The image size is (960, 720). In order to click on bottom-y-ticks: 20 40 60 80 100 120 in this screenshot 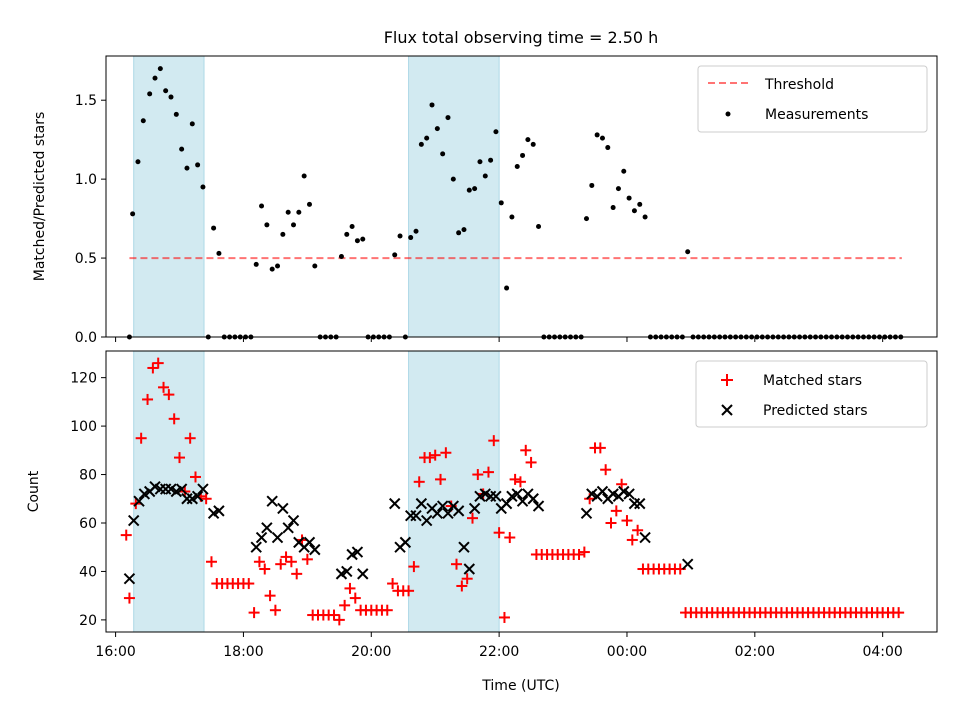, I will do `click(88, 500)`.